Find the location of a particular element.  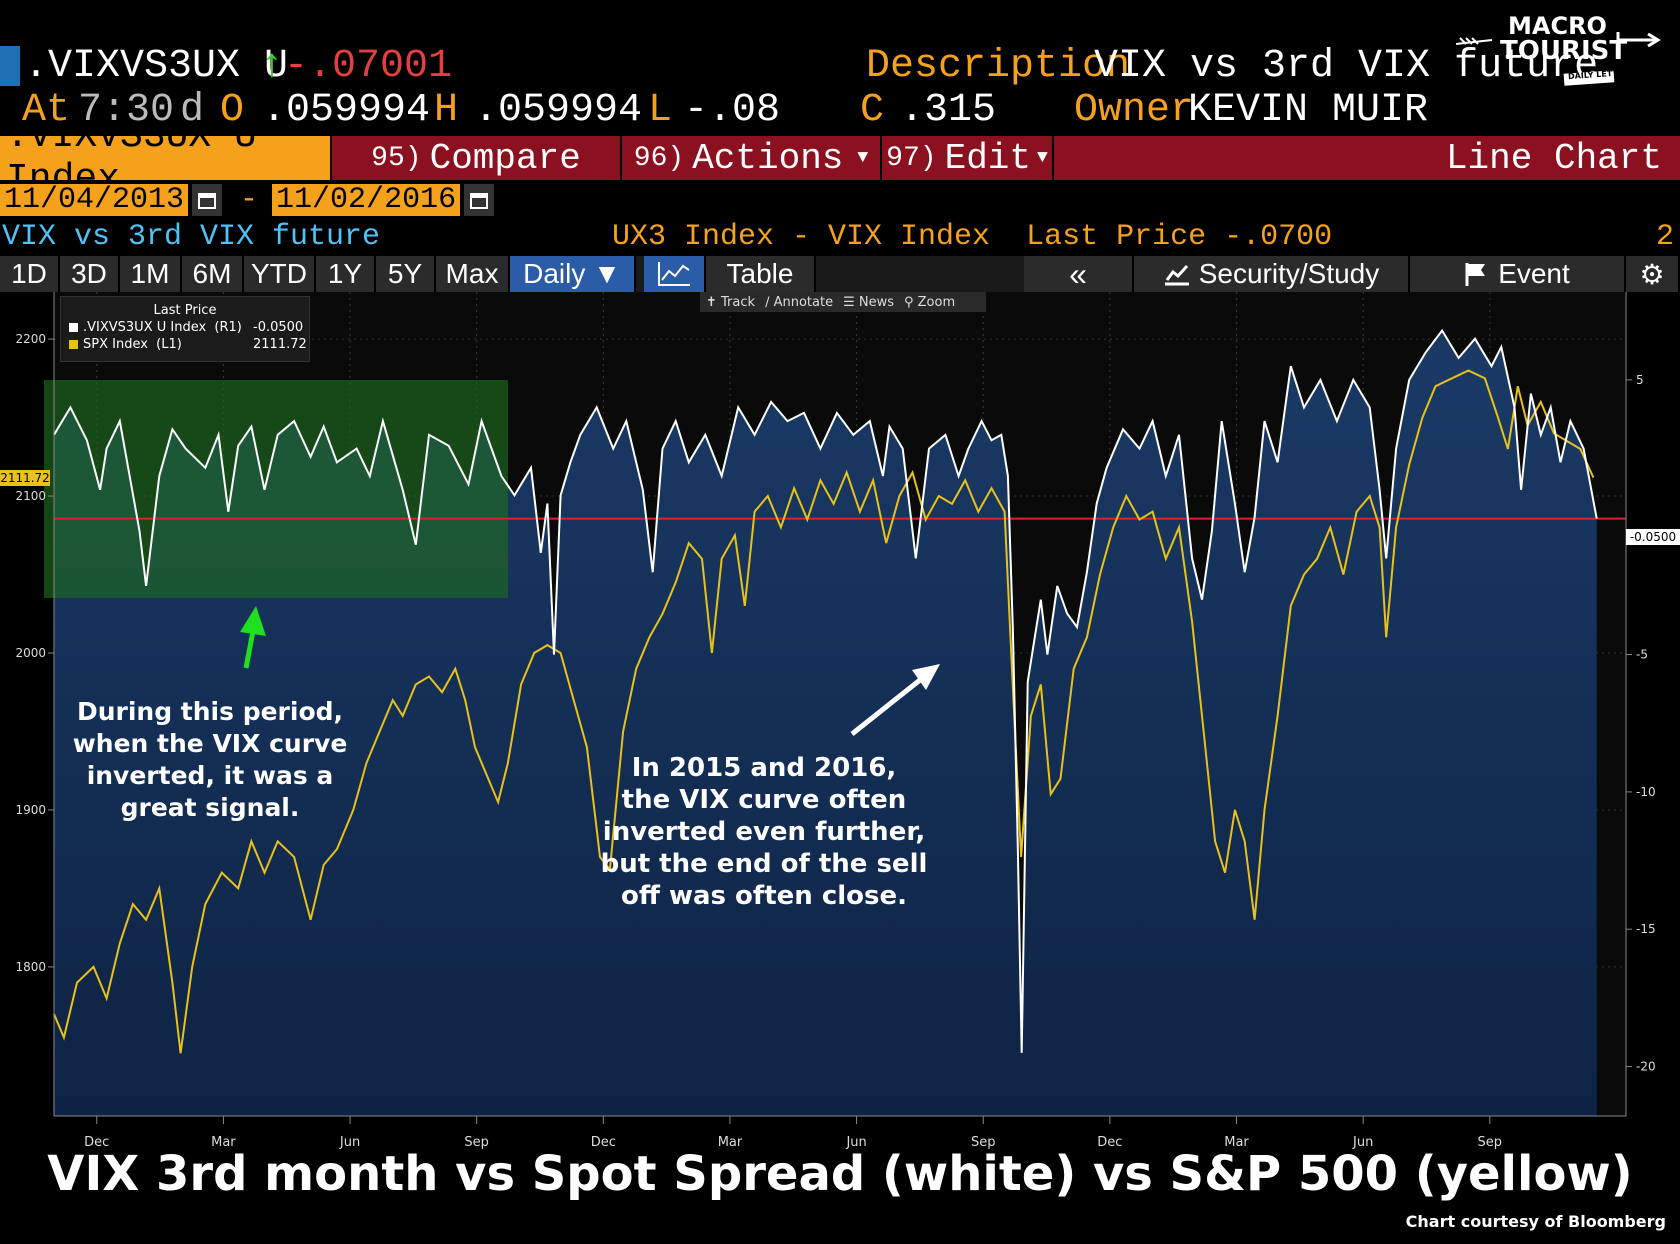

start-calendar-icon is located at coordinates (207, 200).